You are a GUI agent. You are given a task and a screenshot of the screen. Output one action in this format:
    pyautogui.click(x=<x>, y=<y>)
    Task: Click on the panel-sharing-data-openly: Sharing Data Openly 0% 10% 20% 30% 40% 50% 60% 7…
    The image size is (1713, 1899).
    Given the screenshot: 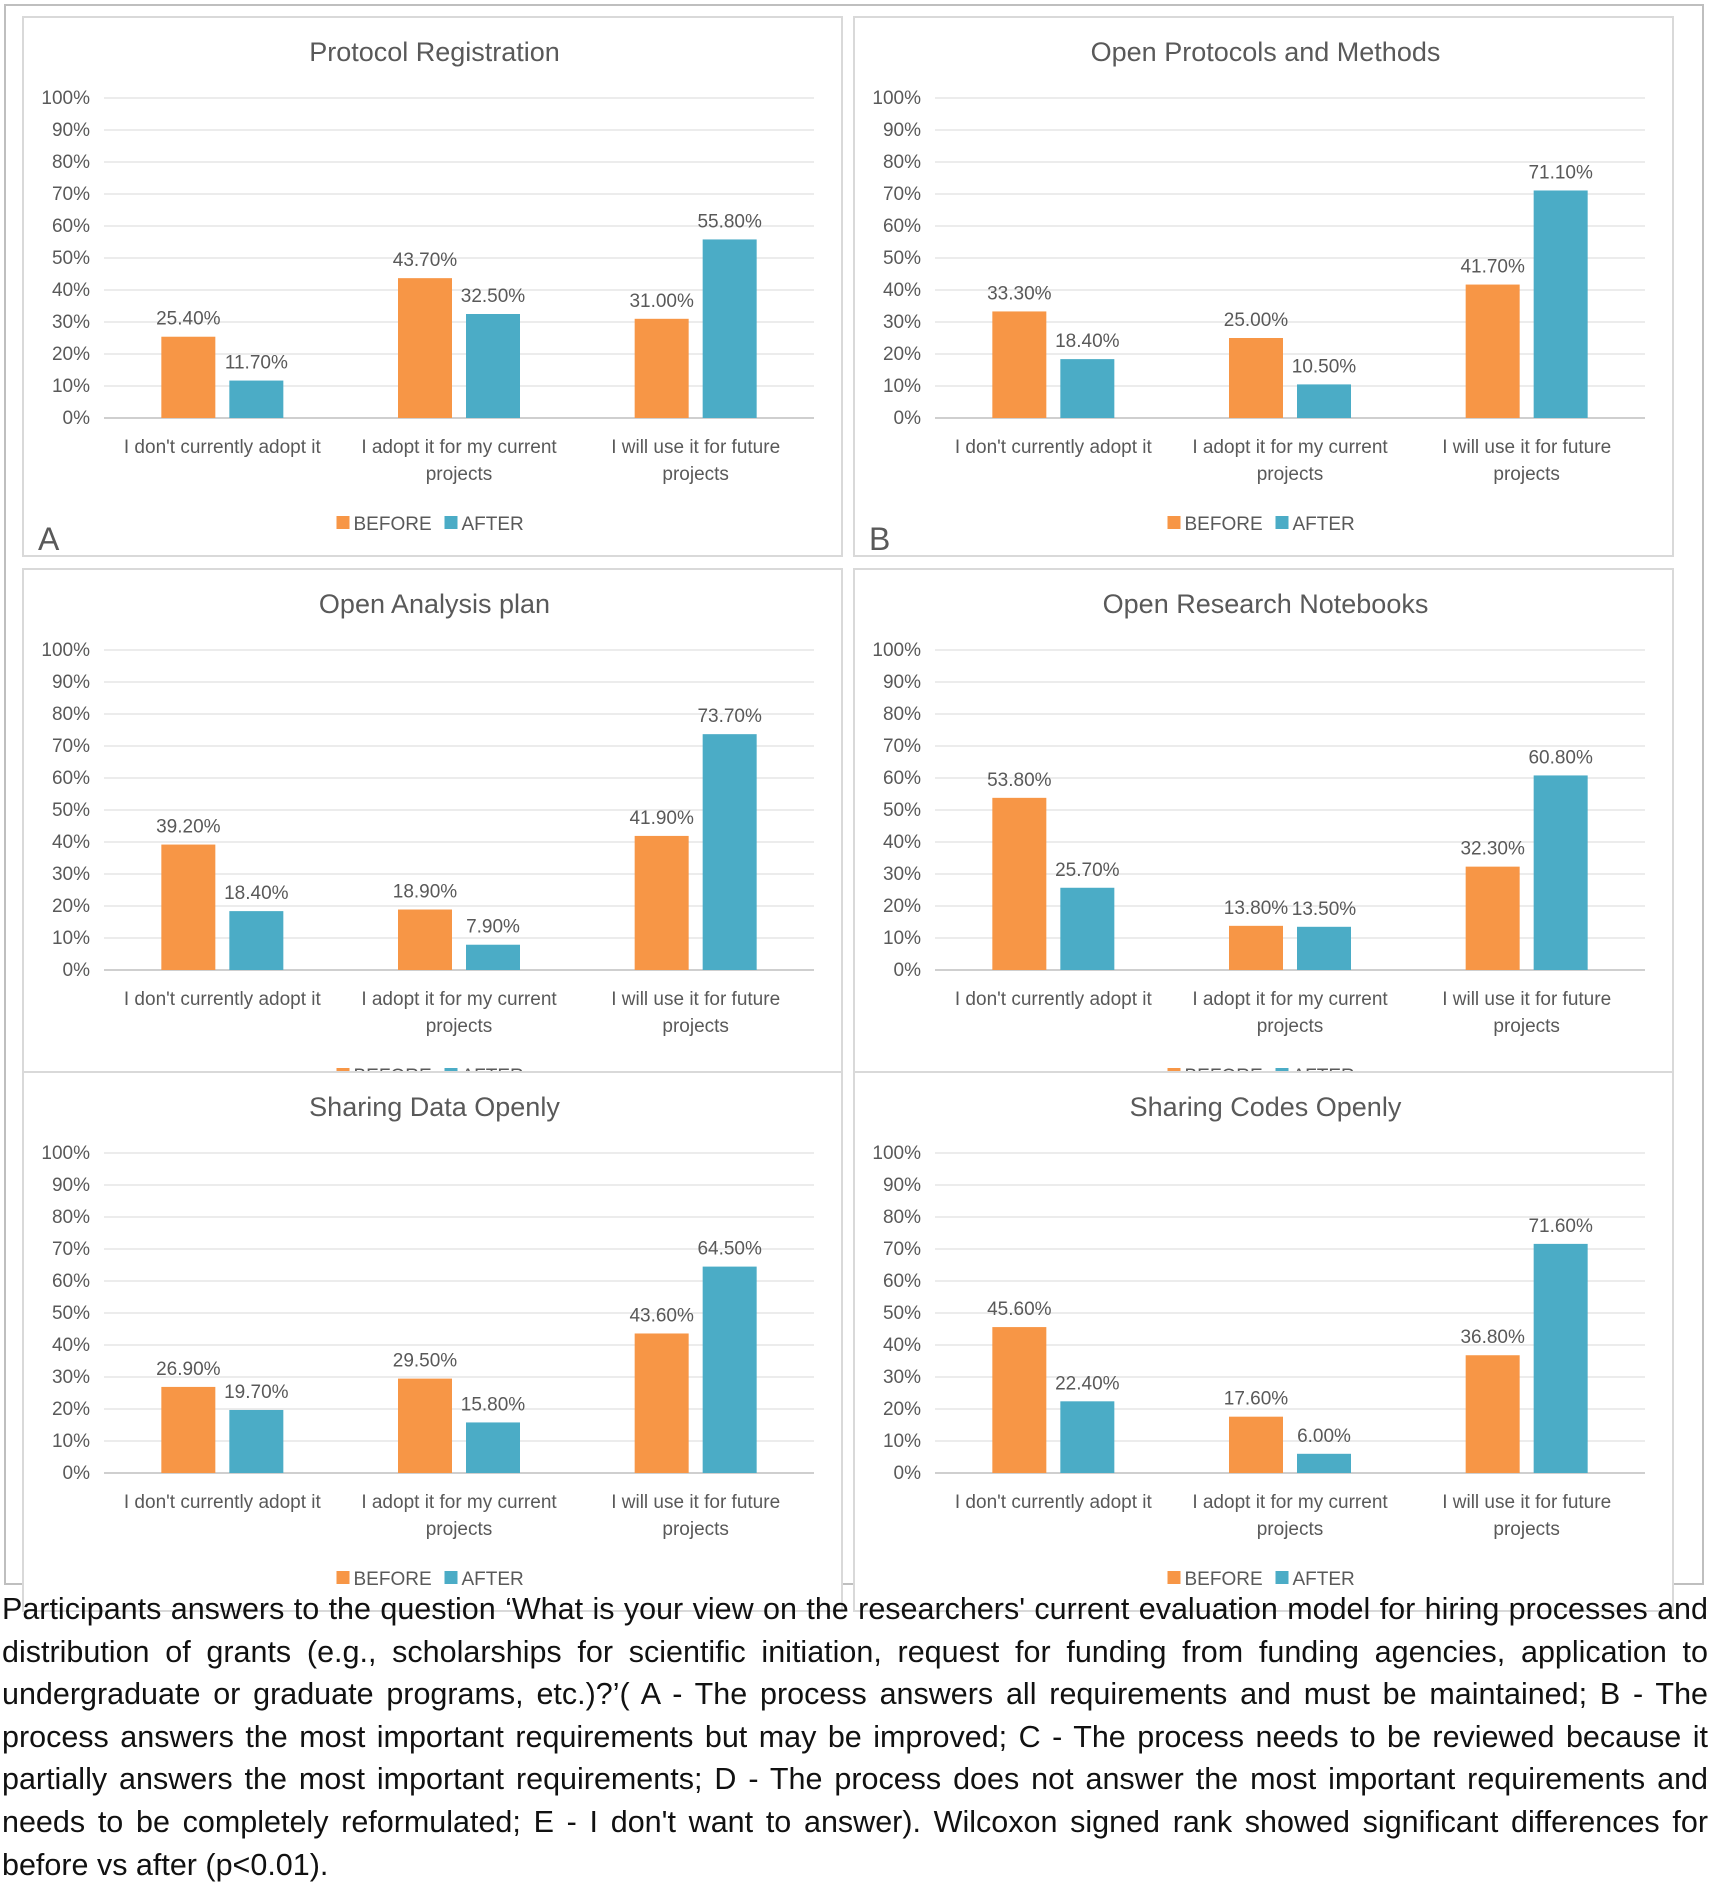 What is the action you would take?
    pyautogui.click(x=432, y=1341)
    